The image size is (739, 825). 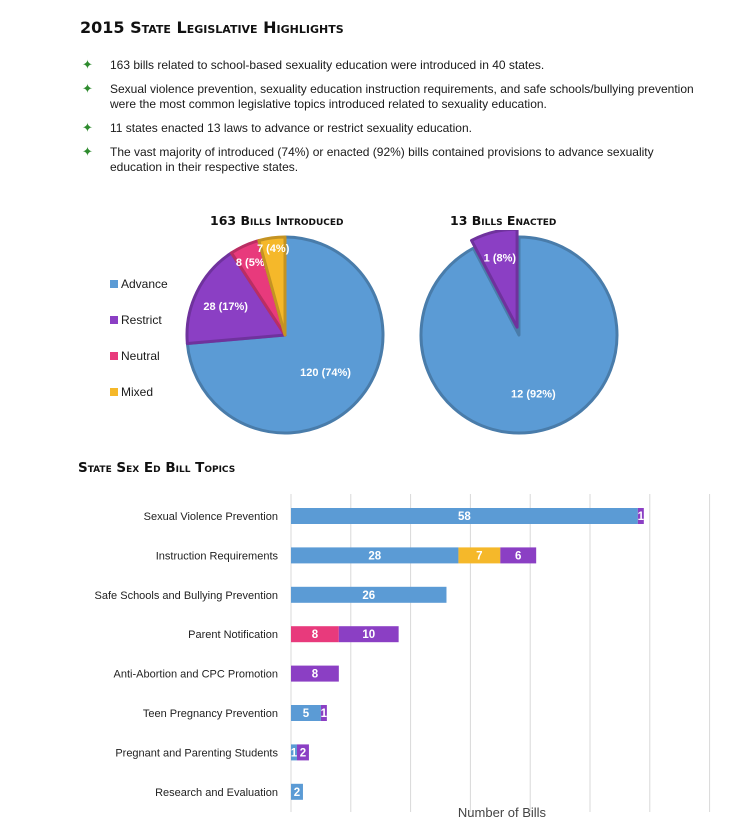 I want to click on bar-data-label: 58, so click(x=464, y=517).